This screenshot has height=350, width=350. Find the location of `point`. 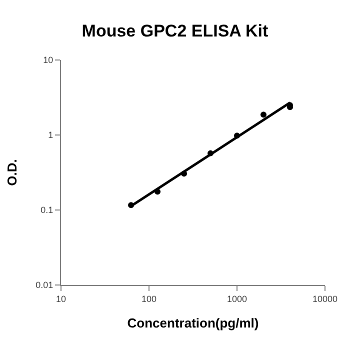

point is located at coordinates (263, 115).